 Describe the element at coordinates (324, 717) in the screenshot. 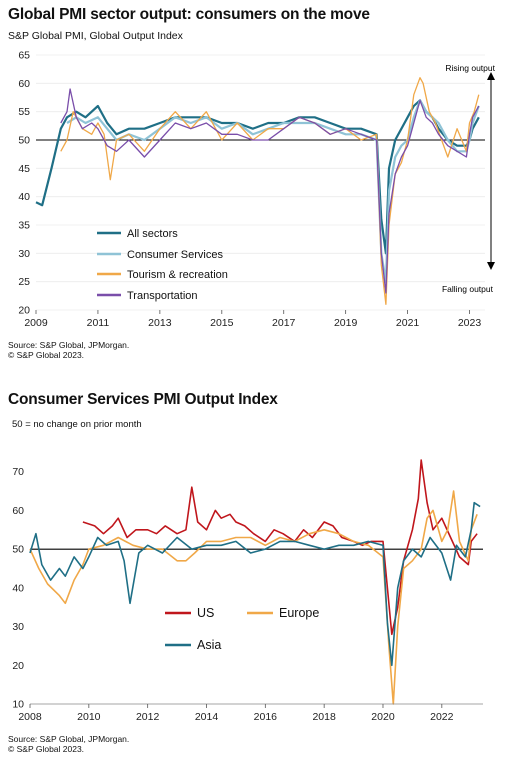

I see `x-tick-label: 2018` at that location.